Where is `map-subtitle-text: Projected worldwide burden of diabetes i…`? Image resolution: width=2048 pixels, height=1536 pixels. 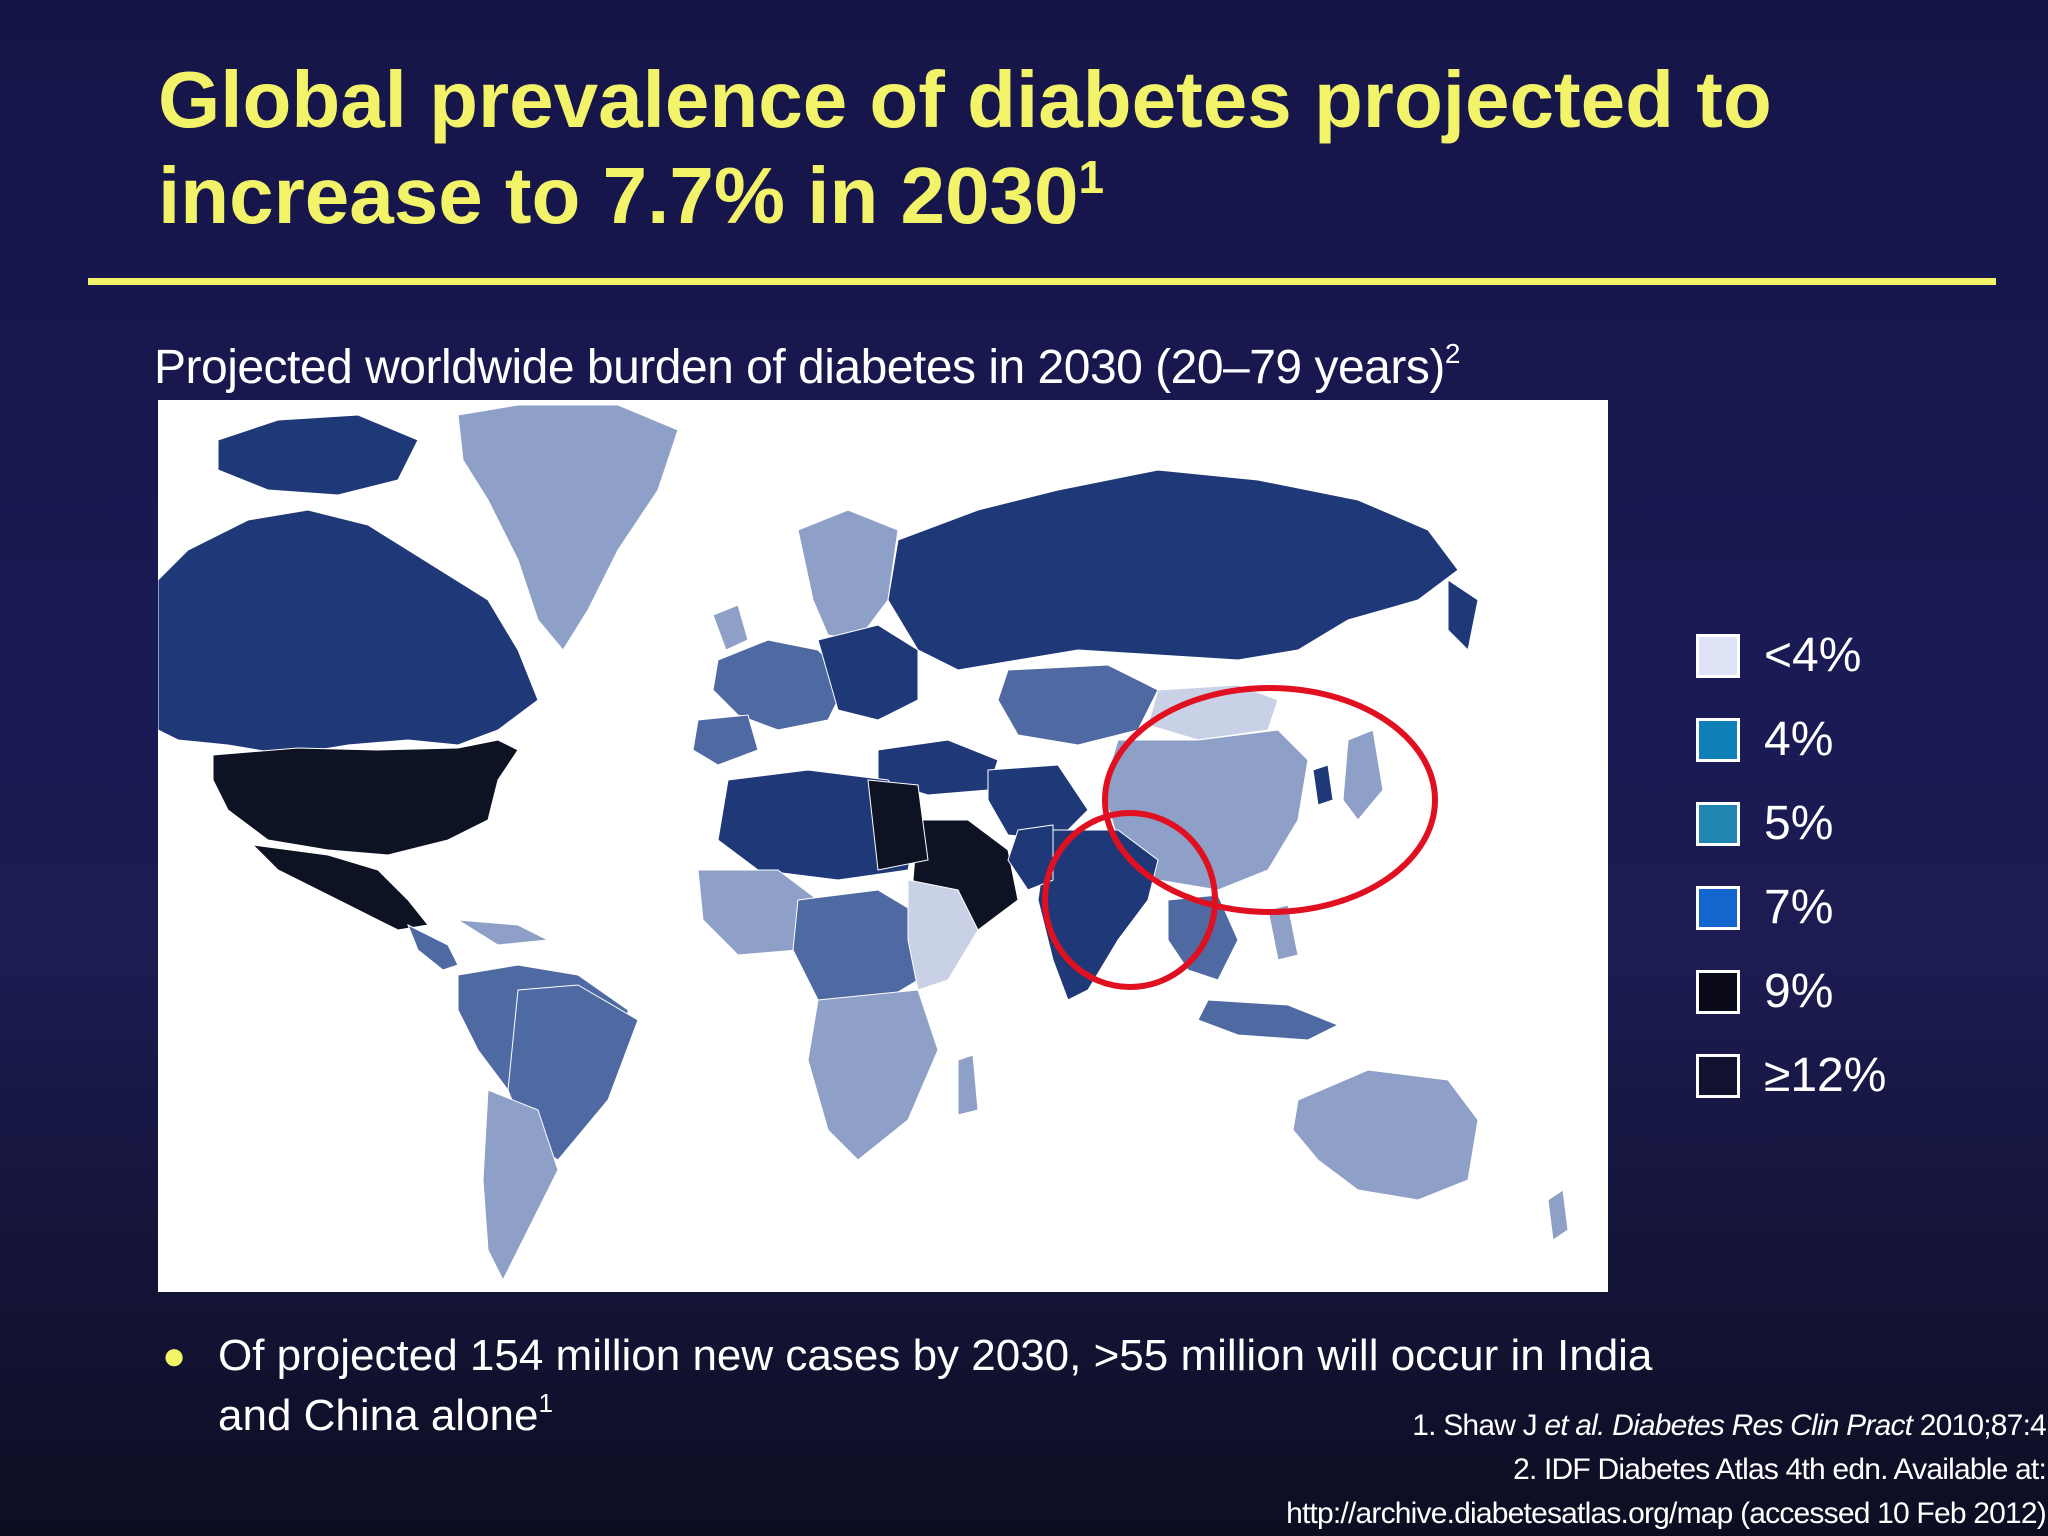
map-subtitle-text: Projected worldwide burden of diabetes i… is located at coordinates (799, 367).